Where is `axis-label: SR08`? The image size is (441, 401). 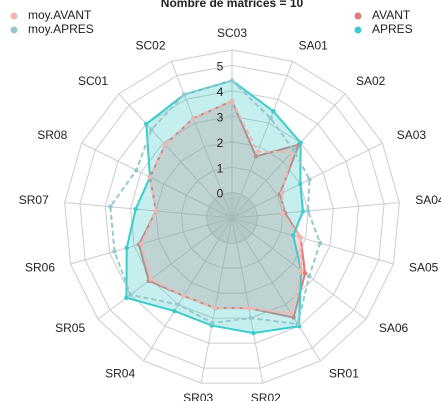 axis-label: SR08 is located at coordinates (52, 135).